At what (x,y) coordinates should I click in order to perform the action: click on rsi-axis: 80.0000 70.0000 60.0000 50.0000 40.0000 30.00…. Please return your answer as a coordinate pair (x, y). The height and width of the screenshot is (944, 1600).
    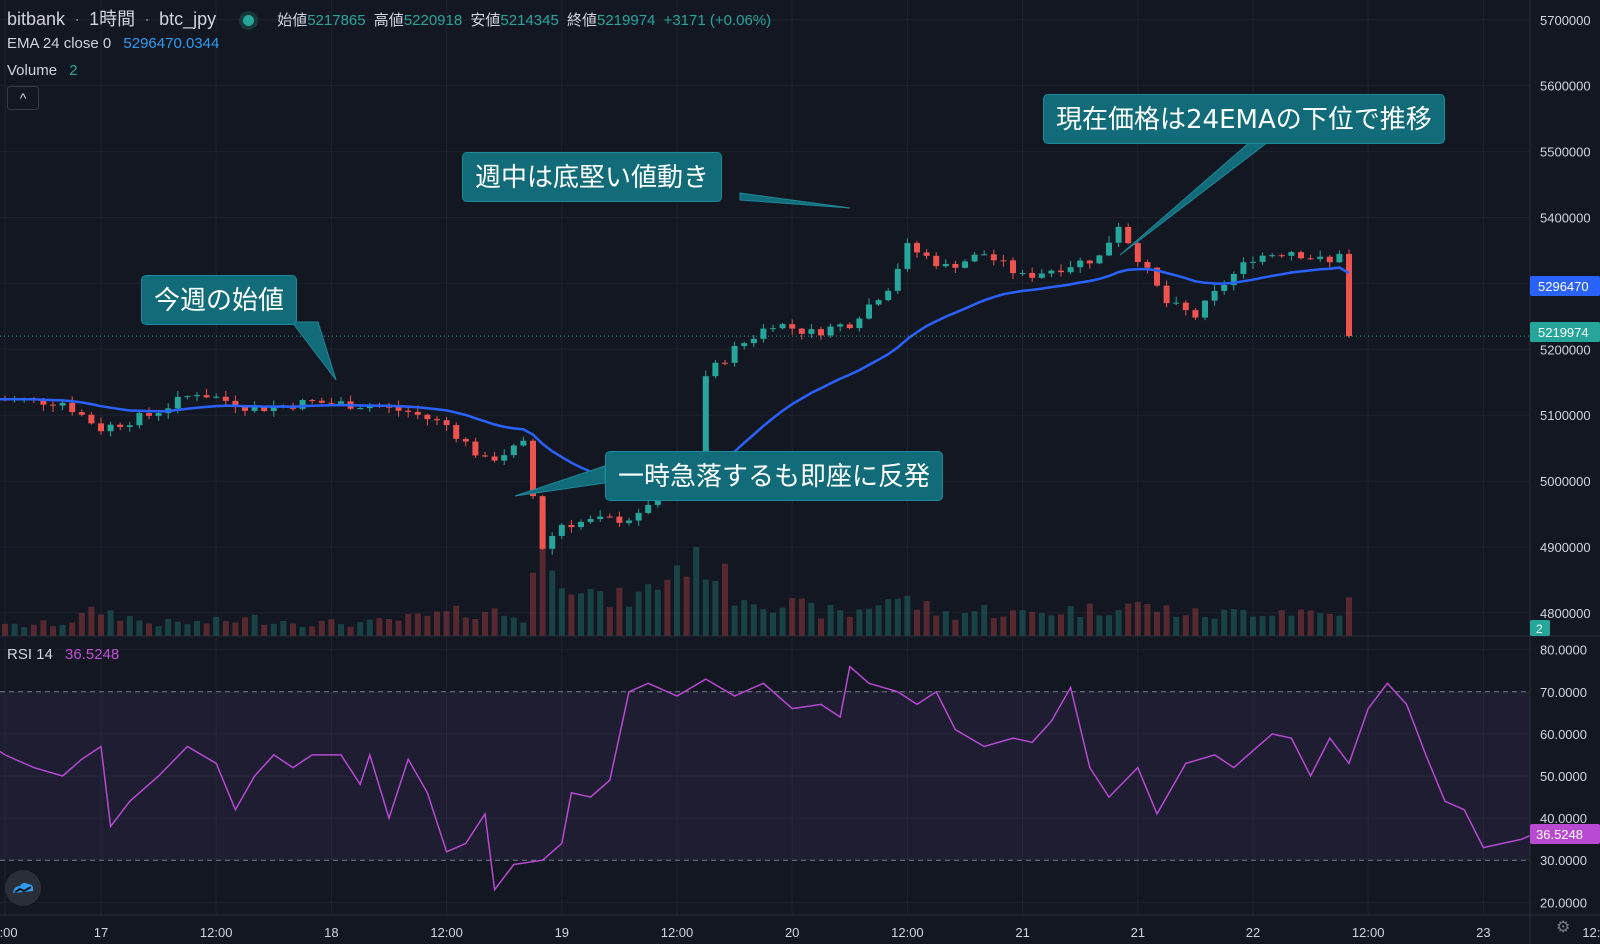
    Looking at the image, I should click on (1563, 777).